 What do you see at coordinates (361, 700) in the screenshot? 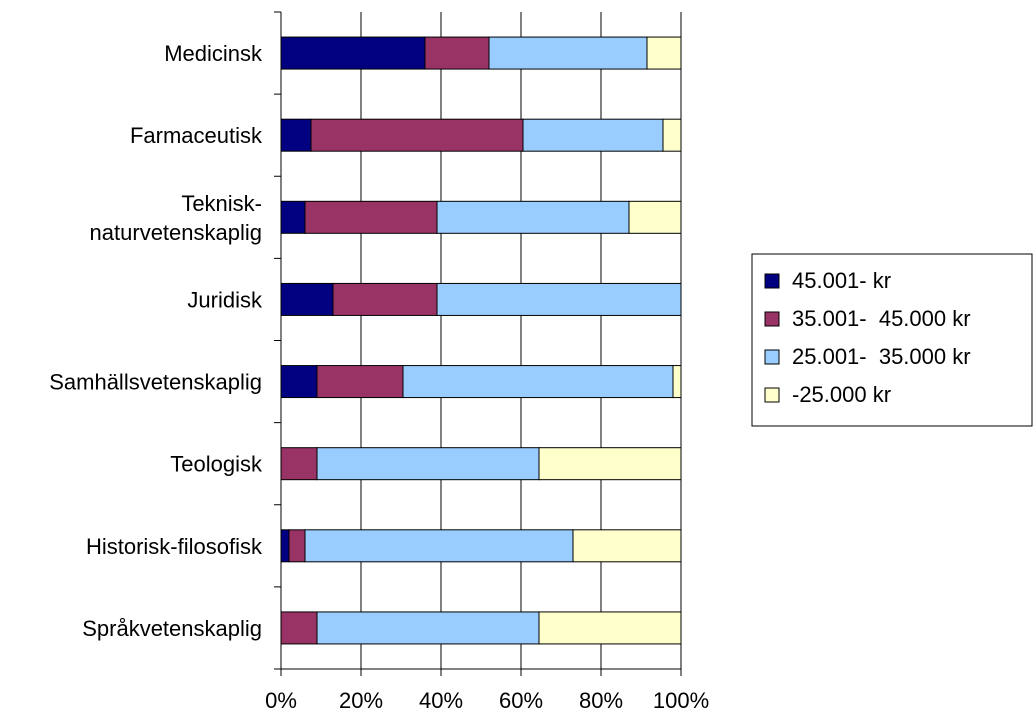
I see `x-tick-label: 20%` at bounding box center [361, 700].